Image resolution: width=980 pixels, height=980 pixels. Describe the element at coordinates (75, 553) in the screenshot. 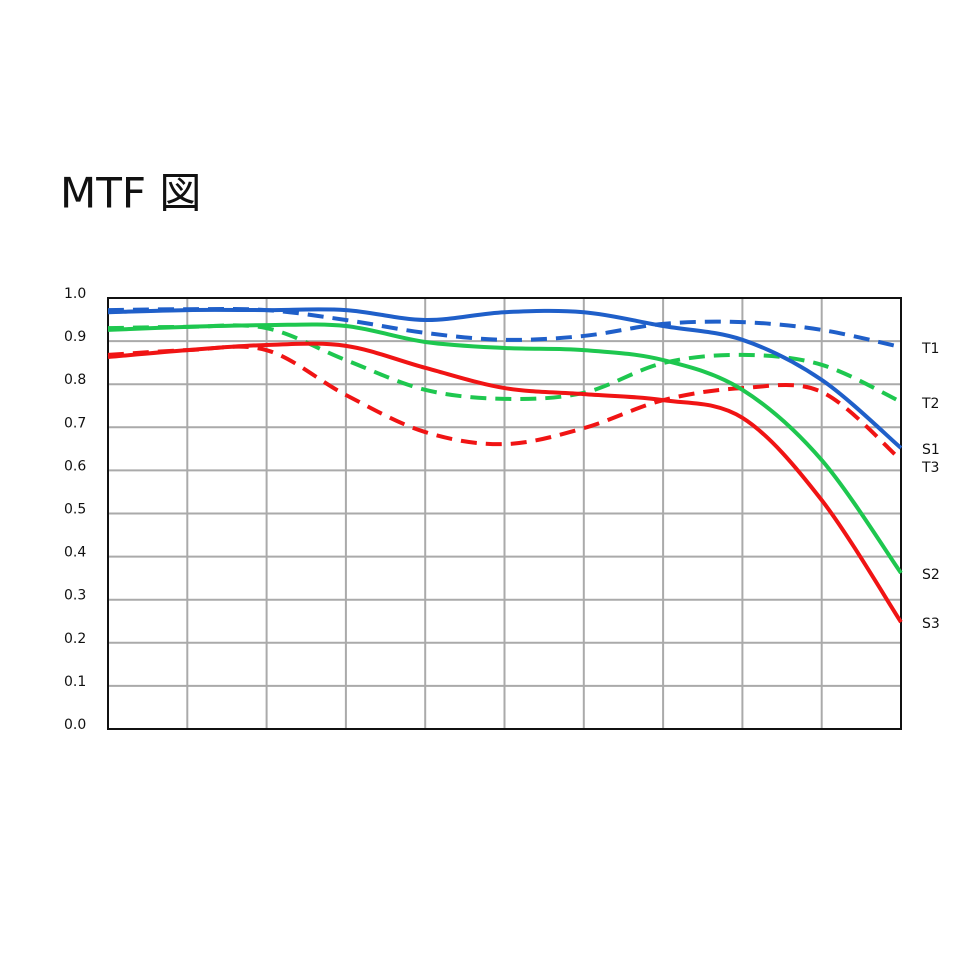

I see `y-tick-label: 0.4` at that location.